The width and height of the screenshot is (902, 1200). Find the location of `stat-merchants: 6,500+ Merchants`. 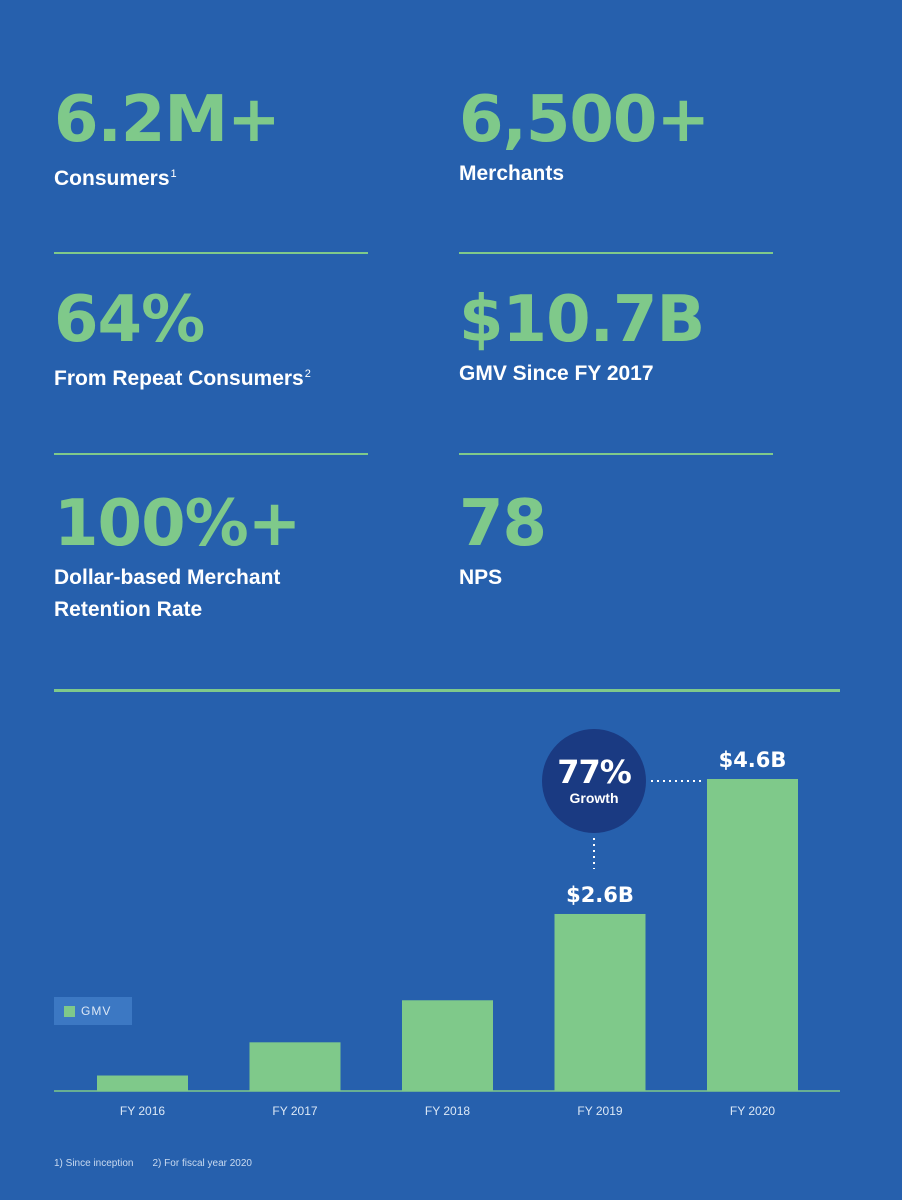

stat-merchants: 6,500+ Merchants is located at coordinates (624, 136).